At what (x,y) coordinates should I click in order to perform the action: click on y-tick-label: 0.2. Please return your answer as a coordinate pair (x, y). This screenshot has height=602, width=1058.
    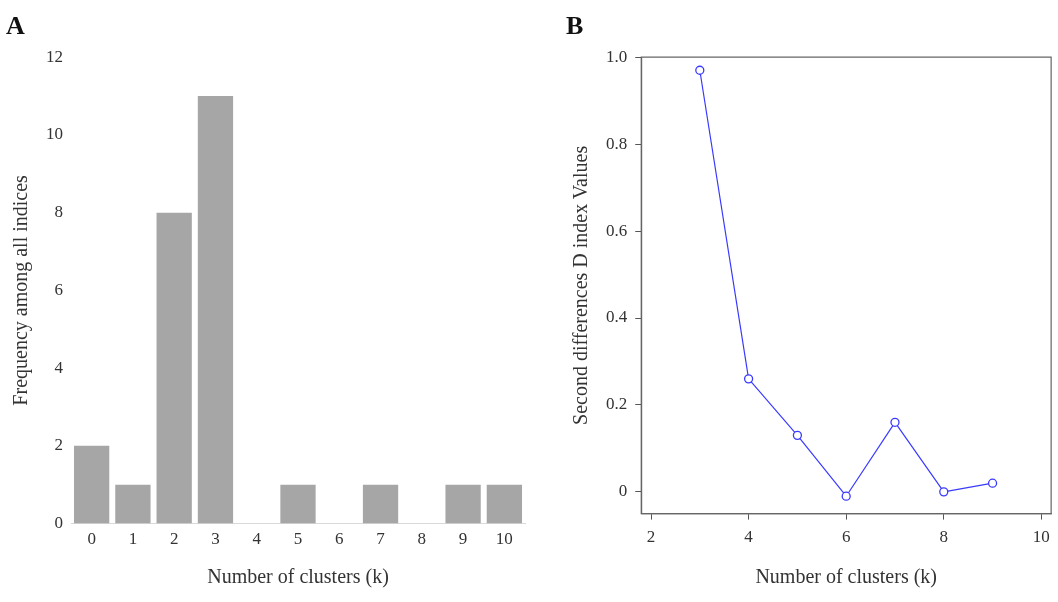
    Looking at the image, I should click on (617, 404).